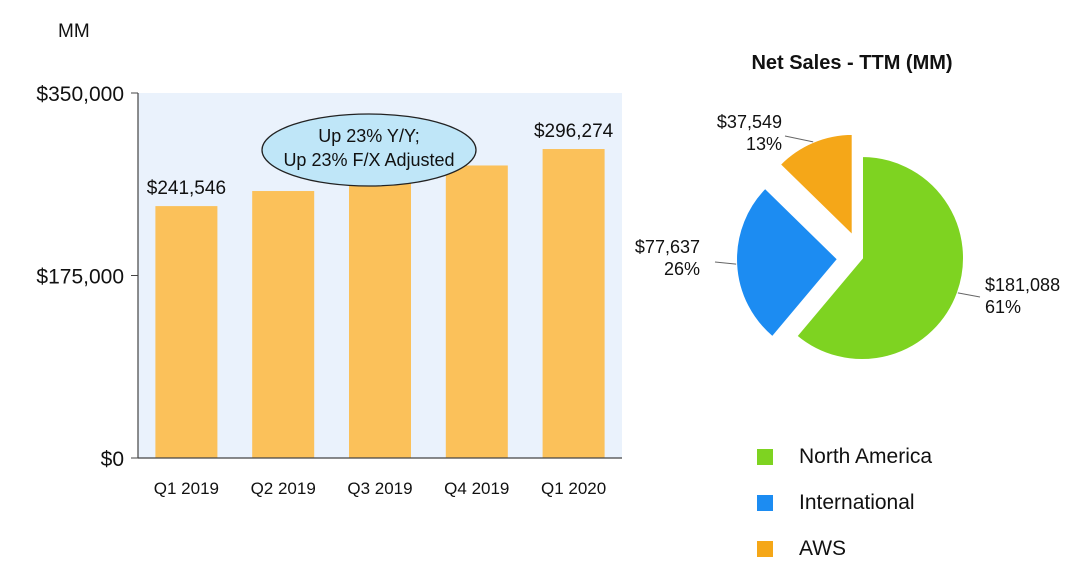  I want to click on legend-item-international: International, so click(844, 503).